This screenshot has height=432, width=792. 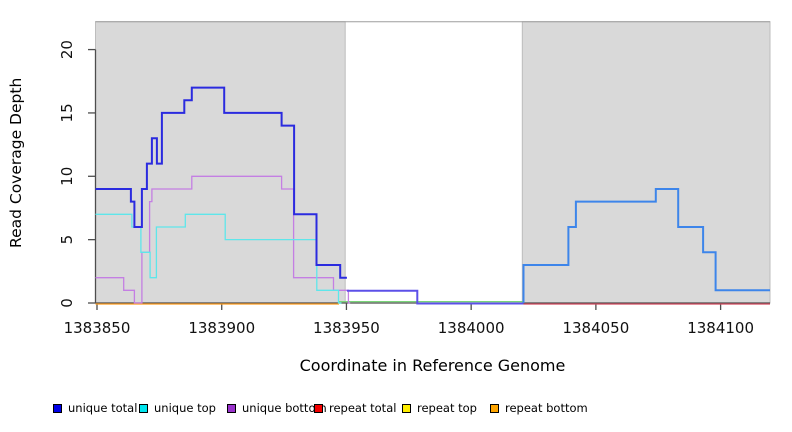 I want to click on legend-item-unique-bottom: unique bottom, so click(x=277, y=408).